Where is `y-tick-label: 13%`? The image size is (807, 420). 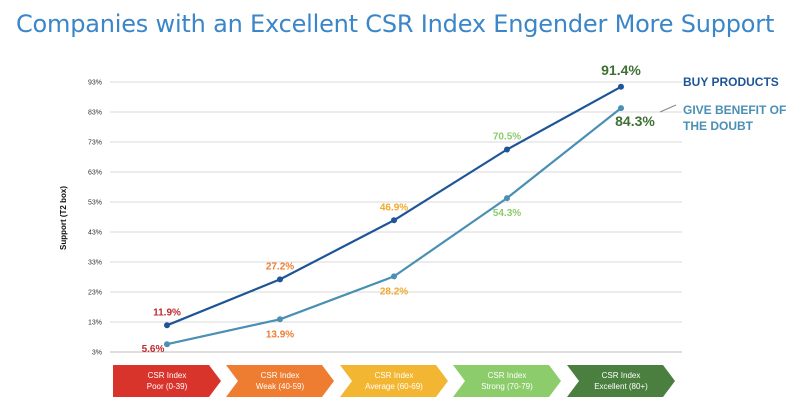
y-tick-label: 13% is located at coordinates (95, 323).